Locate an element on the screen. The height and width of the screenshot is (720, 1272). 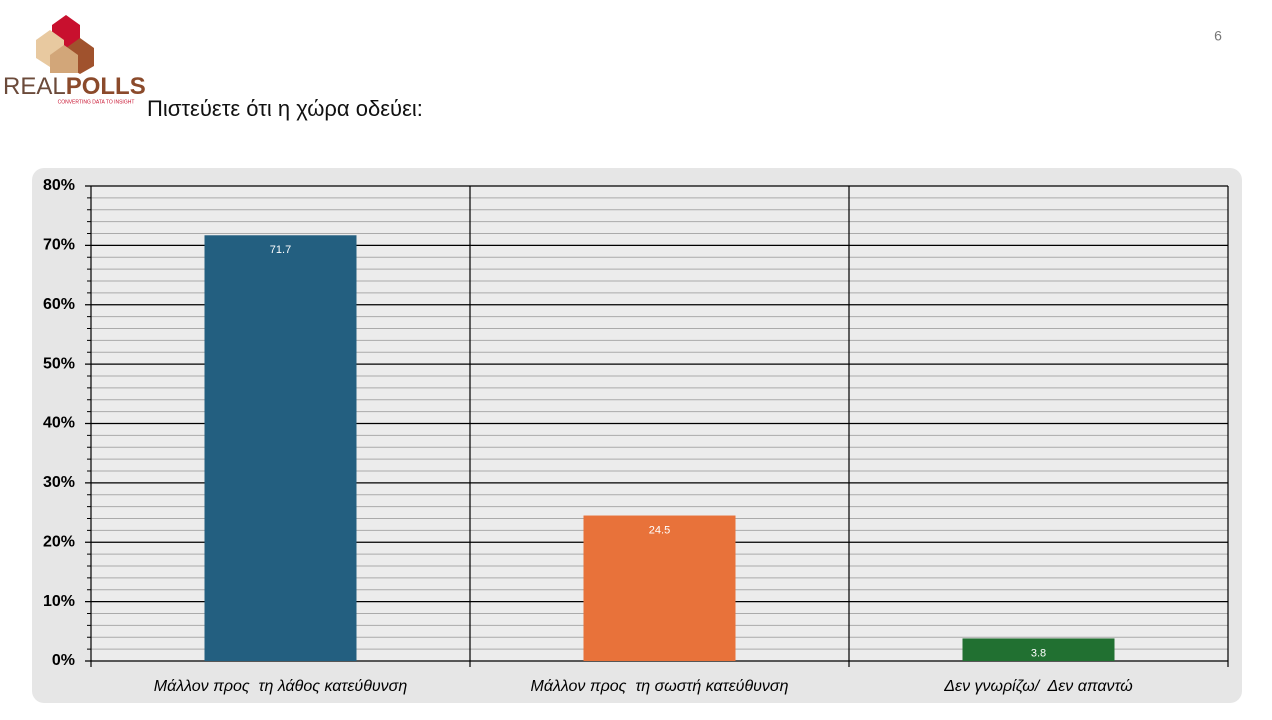
value-label: 71.7 is located at coordinates (280, 250).